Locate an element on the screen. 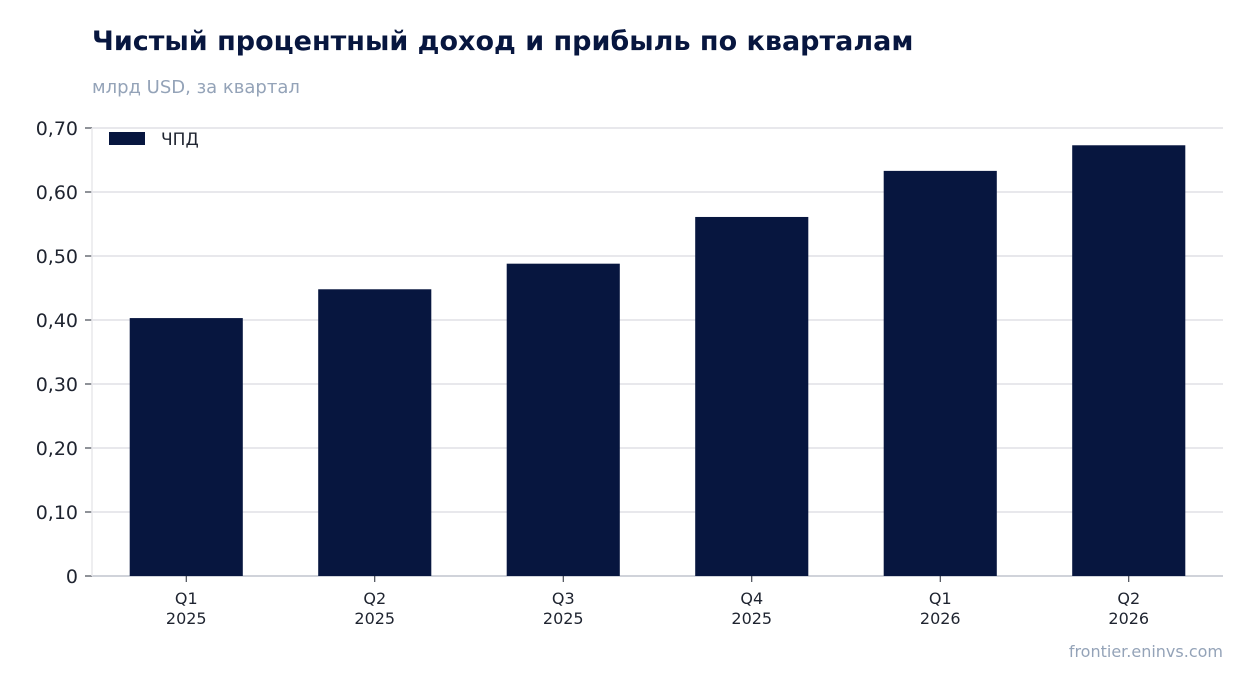 The height and width of the screenshot is (693, 1254). y-tick-label: 0,30 is located at coordinates (57, 385).